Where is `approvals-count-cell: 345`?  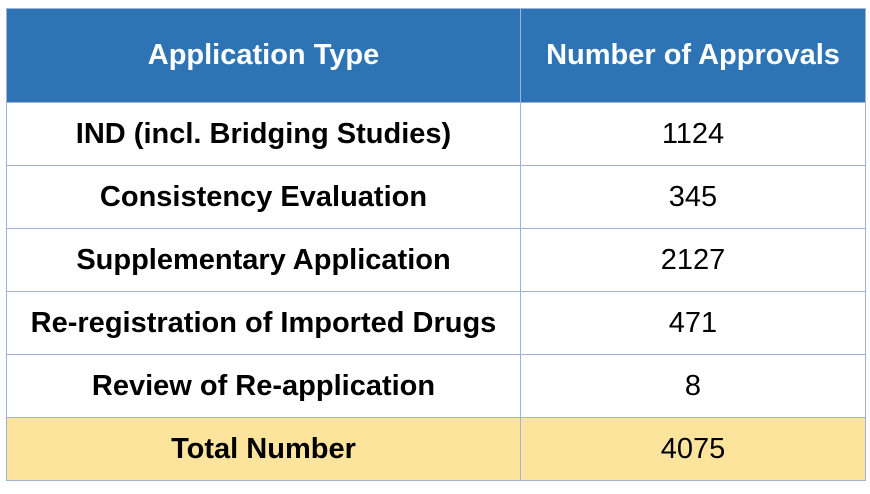
approvals-count-cell: 345 is located at coordinates (693, 197).